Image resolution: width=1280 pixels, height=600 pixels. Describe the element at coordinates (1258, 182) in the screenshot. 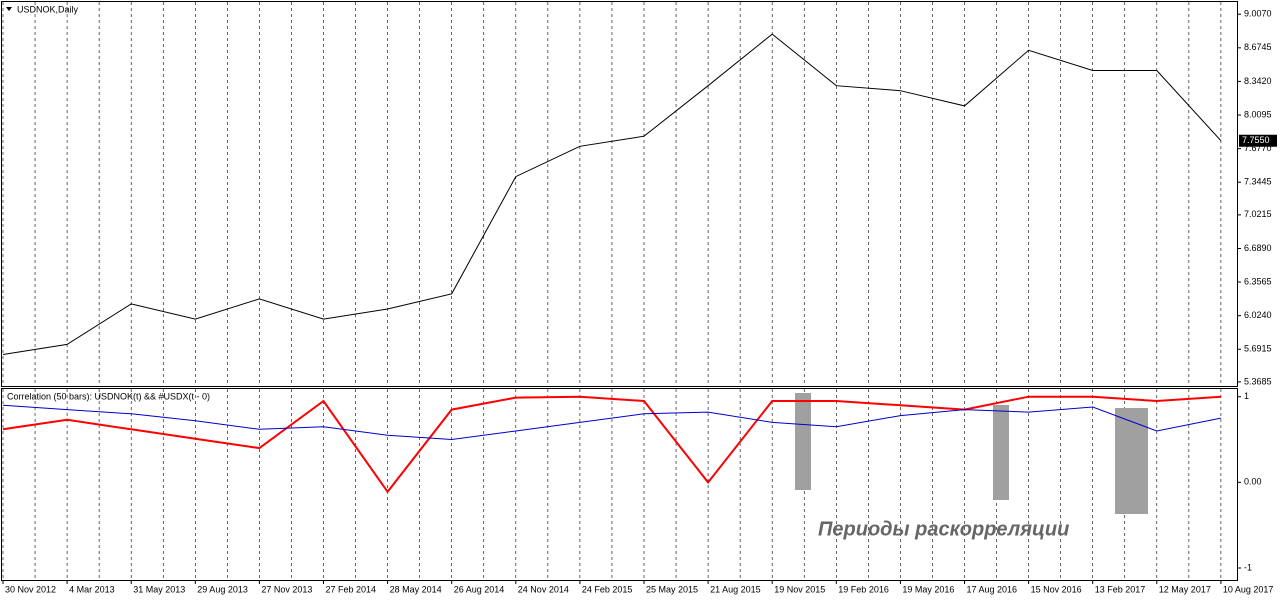

I see `y-tick-label: 7.3445` at that location.